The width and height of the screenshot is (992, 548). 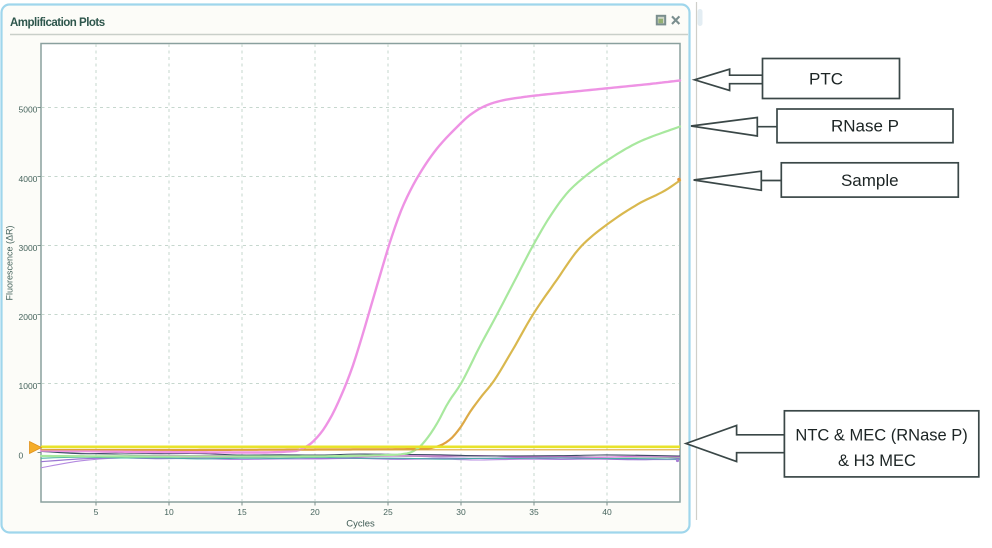 What do you see at coordinates (28, 248) in the screenshot?
I see `svg-text: 3000` at bounding box center [28, 248].